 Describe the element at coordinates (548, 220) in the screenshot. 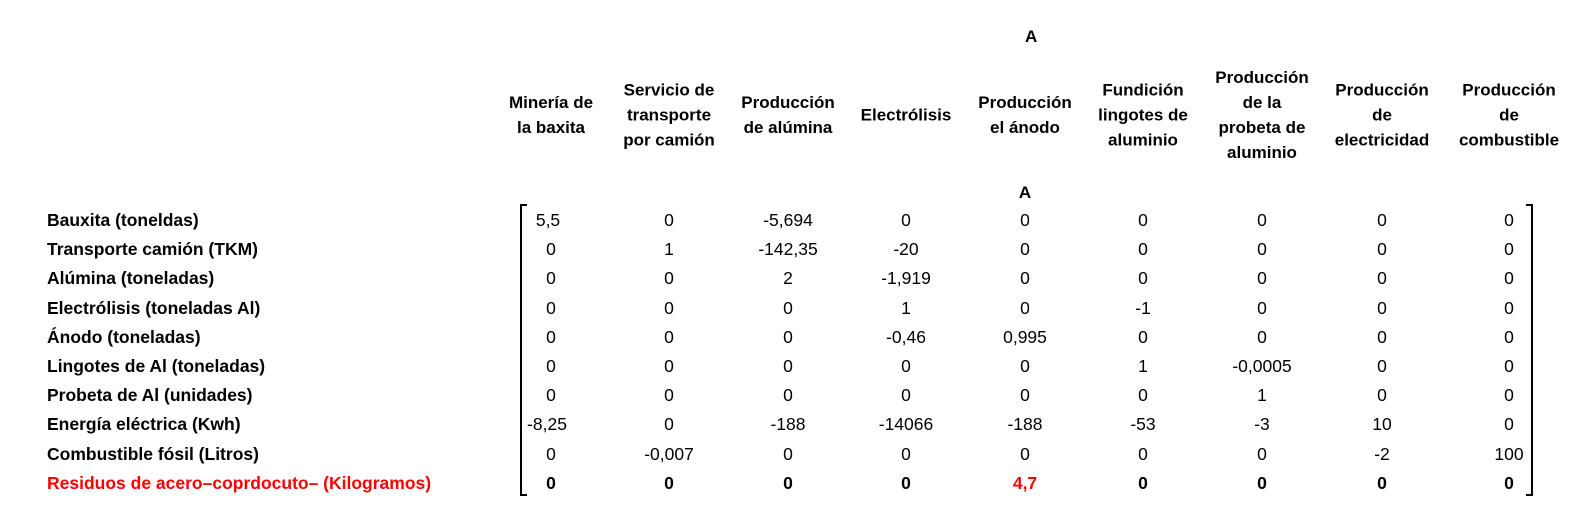

I see `matrix-cell: 5,5` at that location.